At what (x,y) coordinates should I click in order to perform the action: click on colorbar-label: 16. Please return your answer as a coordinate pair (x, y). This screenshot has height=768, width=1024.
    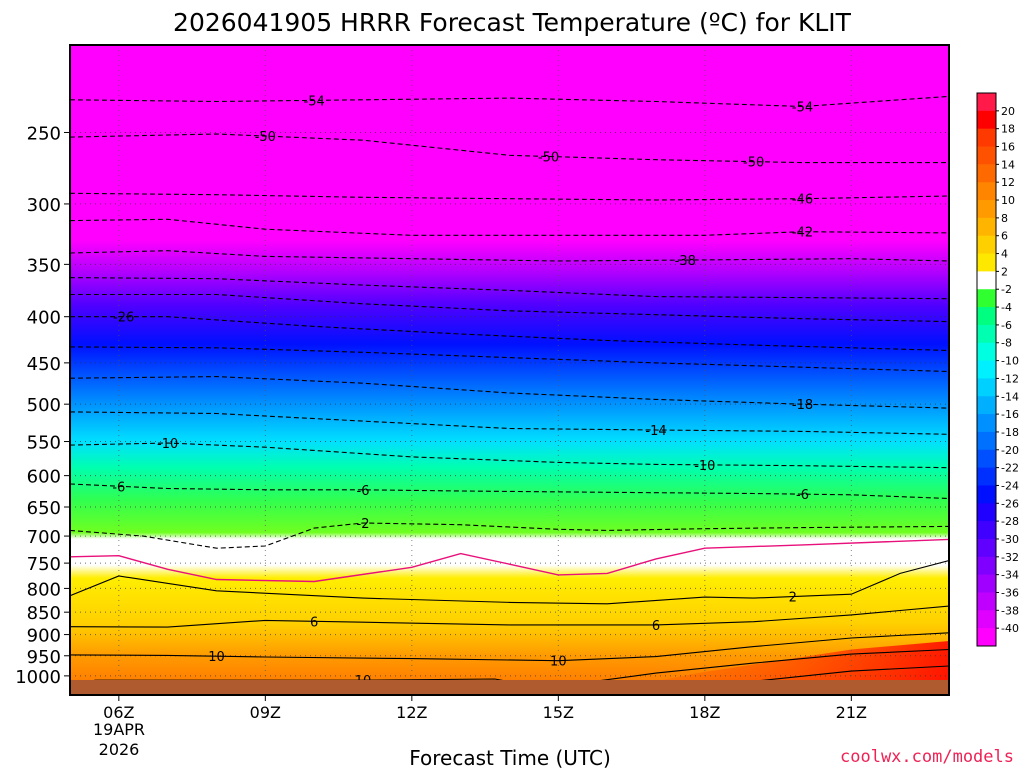
    Looking at the image, I should click on (1008, 147).